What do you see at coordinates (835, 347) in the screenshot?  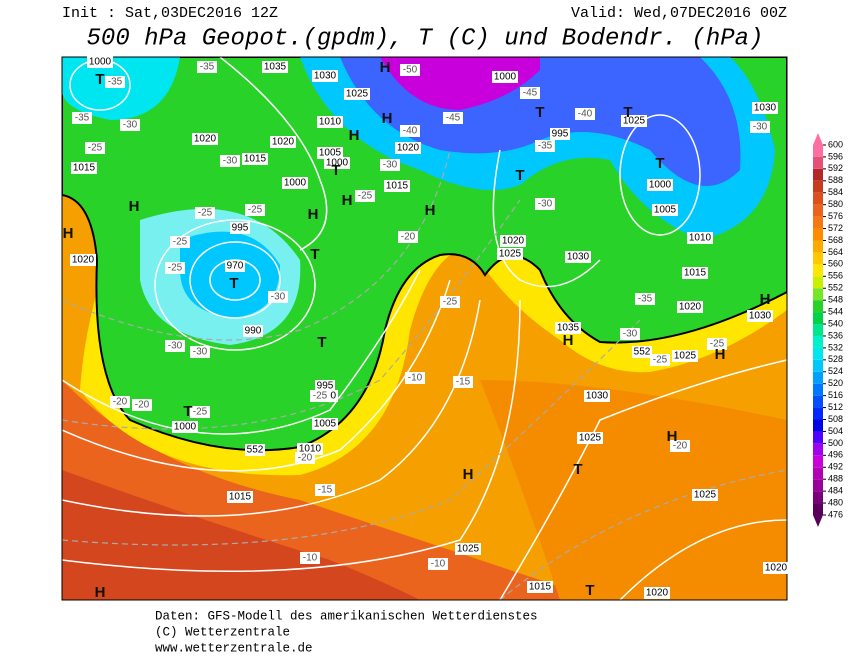 I see `colorbar-label: 532` at bounding box center [835, 347].